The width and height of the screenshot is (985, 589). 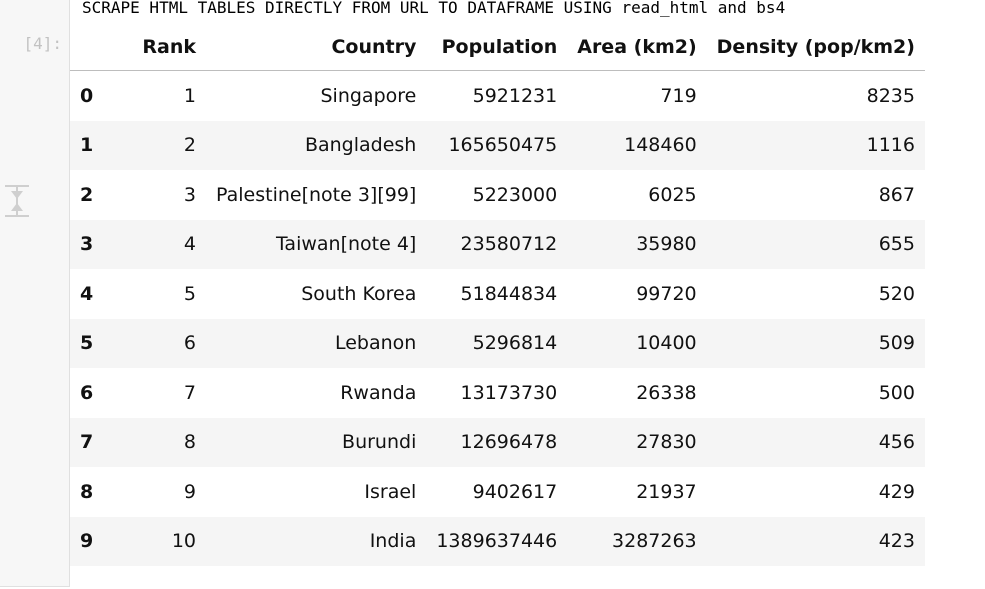 I want to click on table-row: 4 5 South Korea 51844834 99720 520, so click(x=497, y=294).